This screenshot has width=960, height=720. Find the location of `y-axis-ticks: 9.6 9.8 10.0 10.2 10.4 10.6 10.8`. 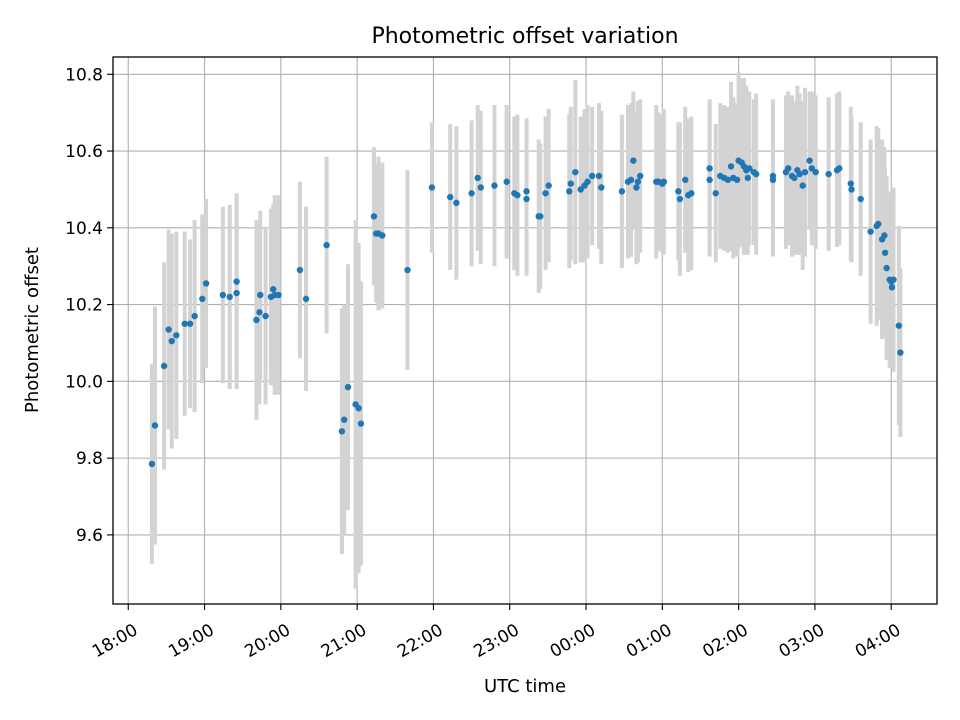

y-axis-ticks: 9.6 9.8 10.0 10.2 10.4 10.6 10.8 is located at coordinates (89, 305).